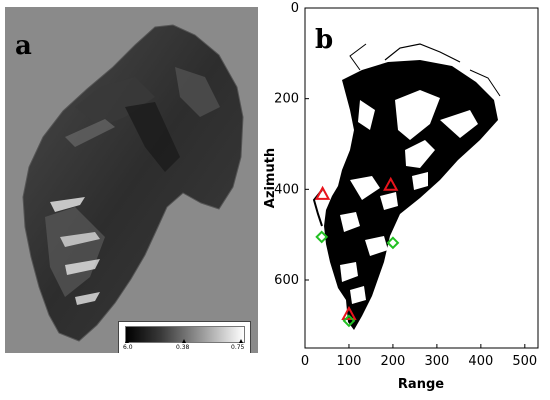 The width and height of the screenshot is (550, 400). I want to click on x-tick-label: 400, so click(480, 361).